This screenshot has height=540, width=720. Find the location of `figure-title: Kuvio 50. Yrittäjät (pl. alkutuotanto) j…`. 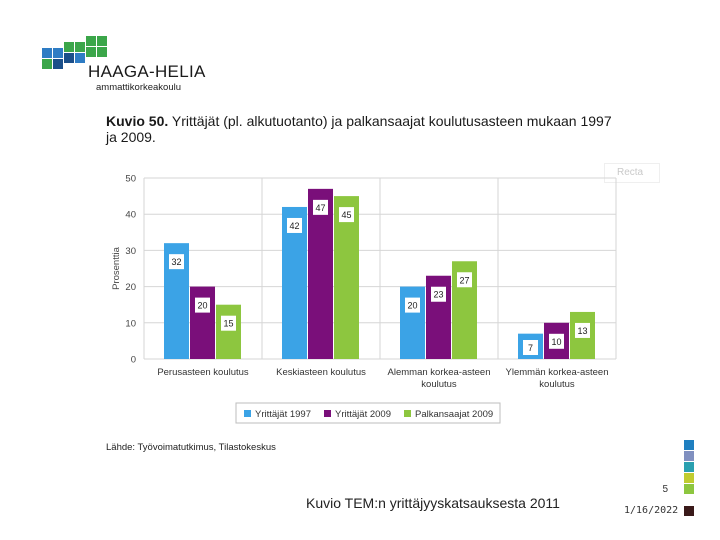

figure-title: Kuvio 50. Yrittäjät (pl. alkutuotanto) j… is located at coordinates (366, 129).